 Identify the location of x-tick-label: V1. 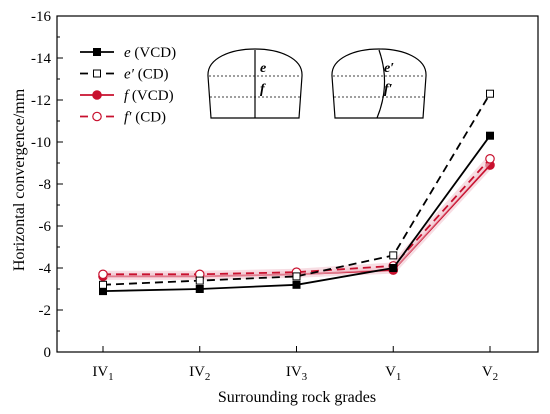
(393, 373).